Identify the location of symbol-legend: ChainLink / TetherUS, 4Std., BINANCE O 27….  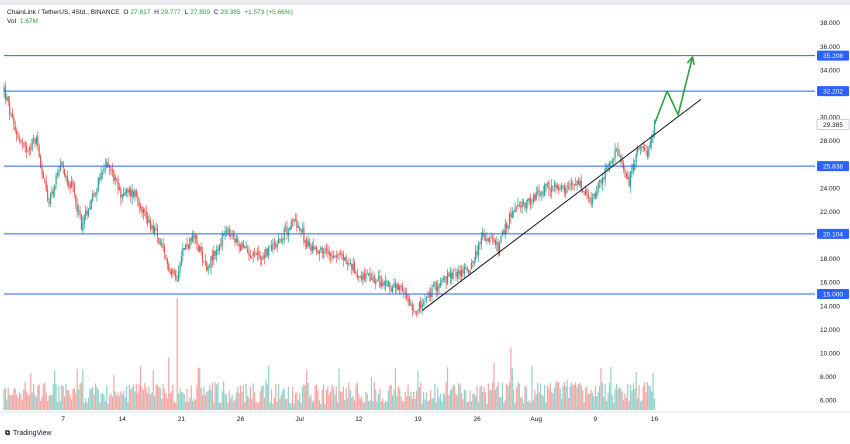
(151, 12).